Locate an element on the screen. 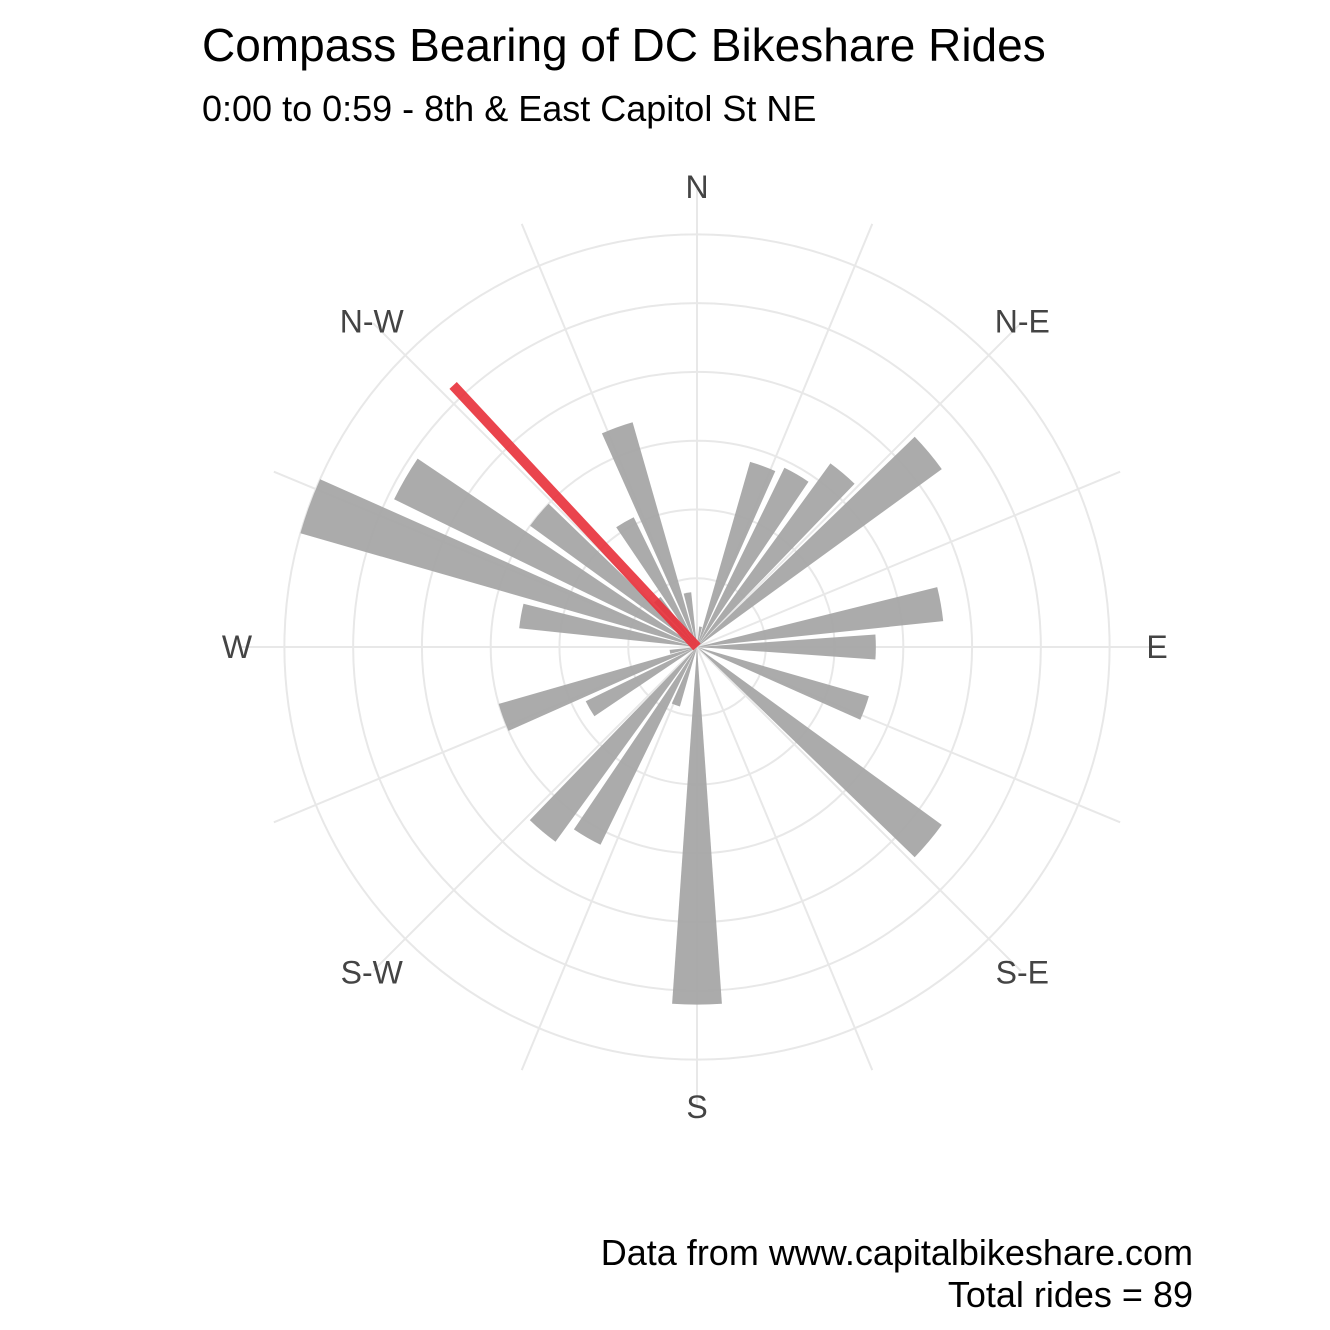  direction-label: N-W is located at coordinates (372, 322).